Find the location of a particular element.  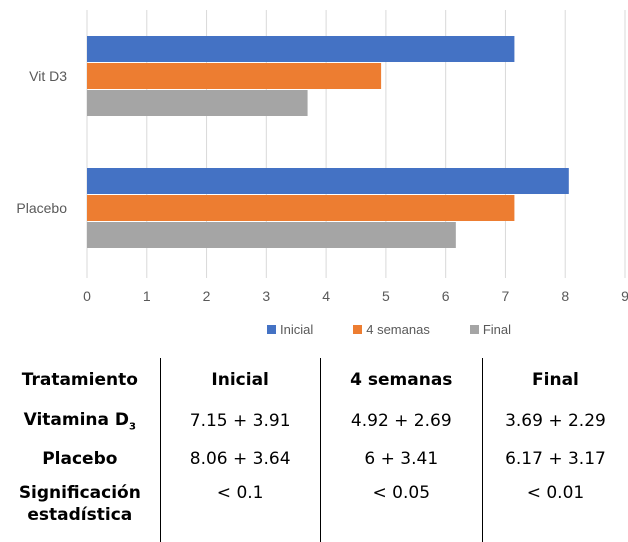

legend-item-final: Final is located at coordinates (490, 329).